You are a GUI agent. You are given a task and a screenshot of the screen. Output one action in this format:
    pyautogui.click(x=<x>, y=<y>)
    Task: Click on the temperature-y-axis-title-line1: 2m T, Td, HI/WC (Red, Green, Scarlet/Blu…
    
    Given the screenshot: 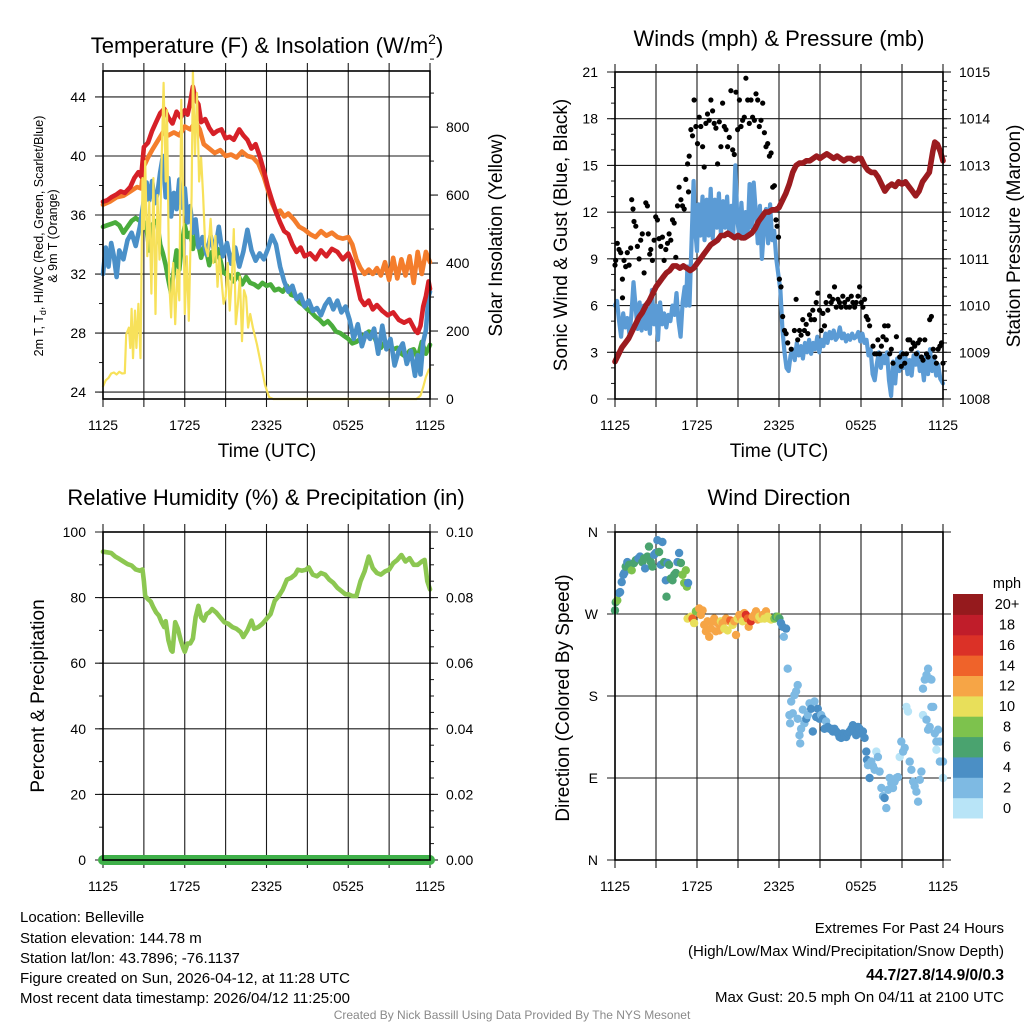 What is the action you would take?
    pyautogui.click(x=40, y=236)
    